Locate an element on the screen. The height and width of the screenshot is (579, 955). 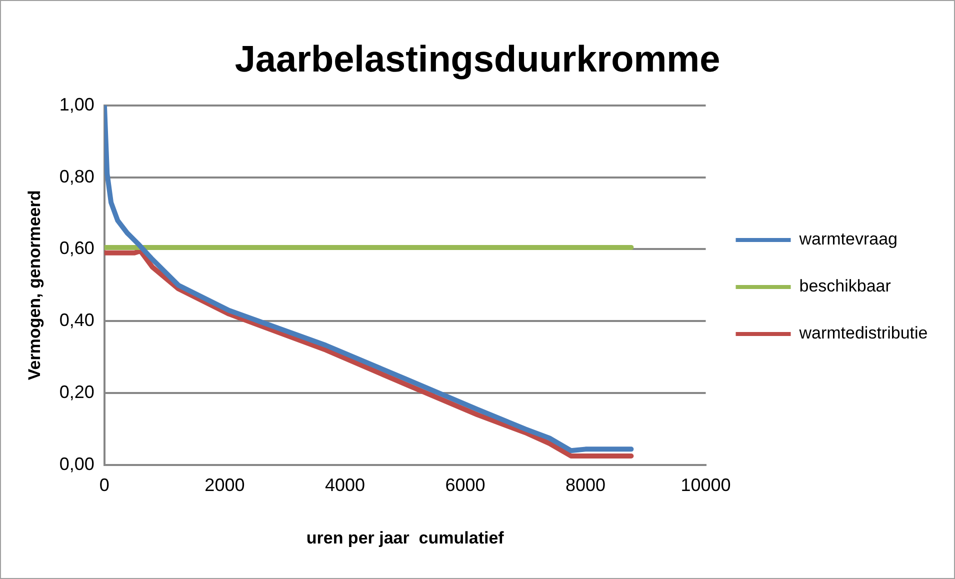
y-tick-label: 0,00 is located at coordinates (76, 464).